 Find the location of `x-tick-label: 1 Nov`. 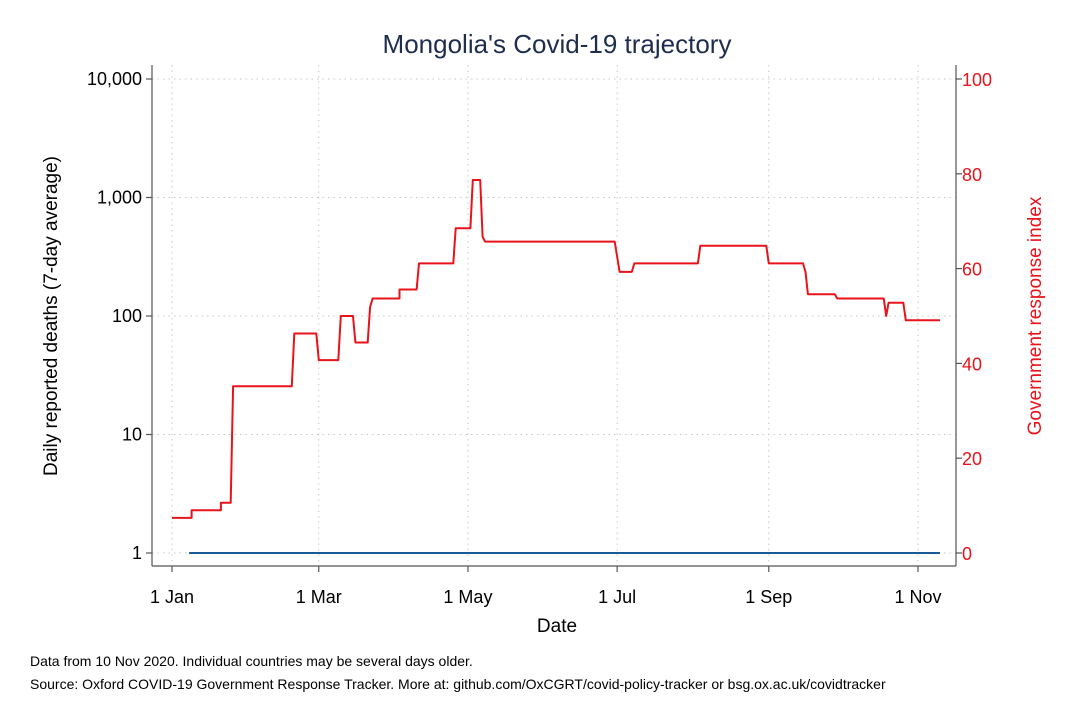

x-tick-label: 1 Nov is located at coordinates (917, 597).